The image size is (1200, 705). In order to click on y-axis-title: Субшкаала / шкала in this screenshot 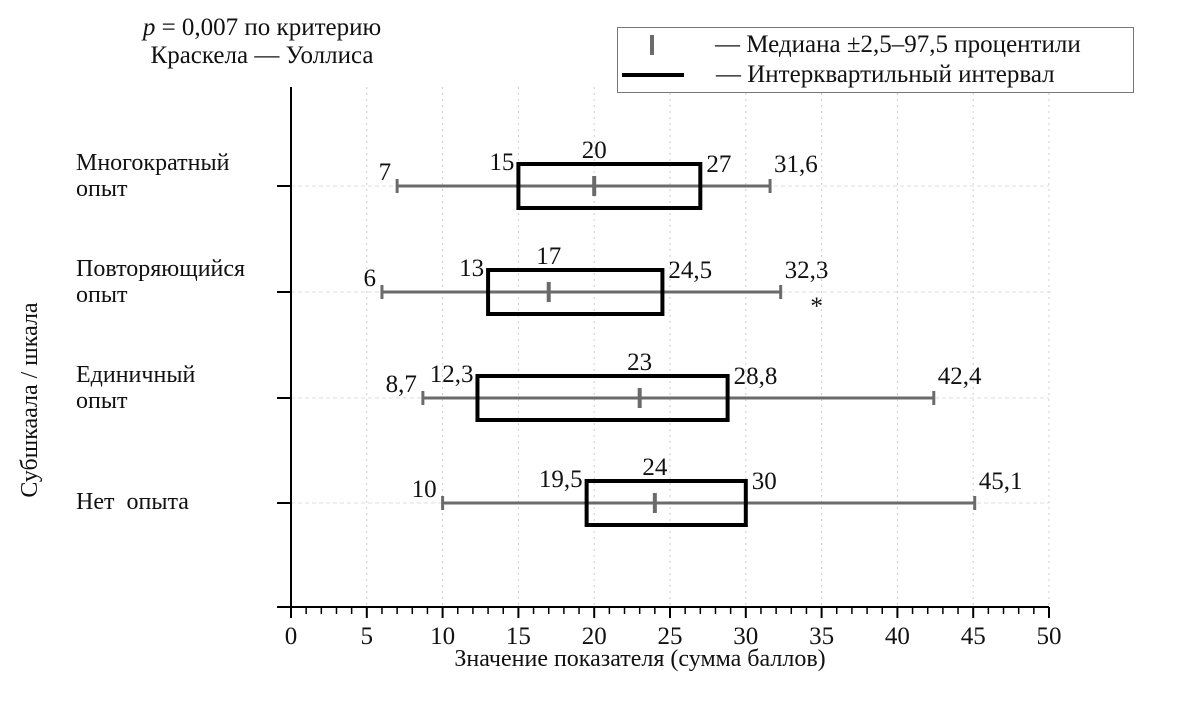, I will do `click(30, 400)`.